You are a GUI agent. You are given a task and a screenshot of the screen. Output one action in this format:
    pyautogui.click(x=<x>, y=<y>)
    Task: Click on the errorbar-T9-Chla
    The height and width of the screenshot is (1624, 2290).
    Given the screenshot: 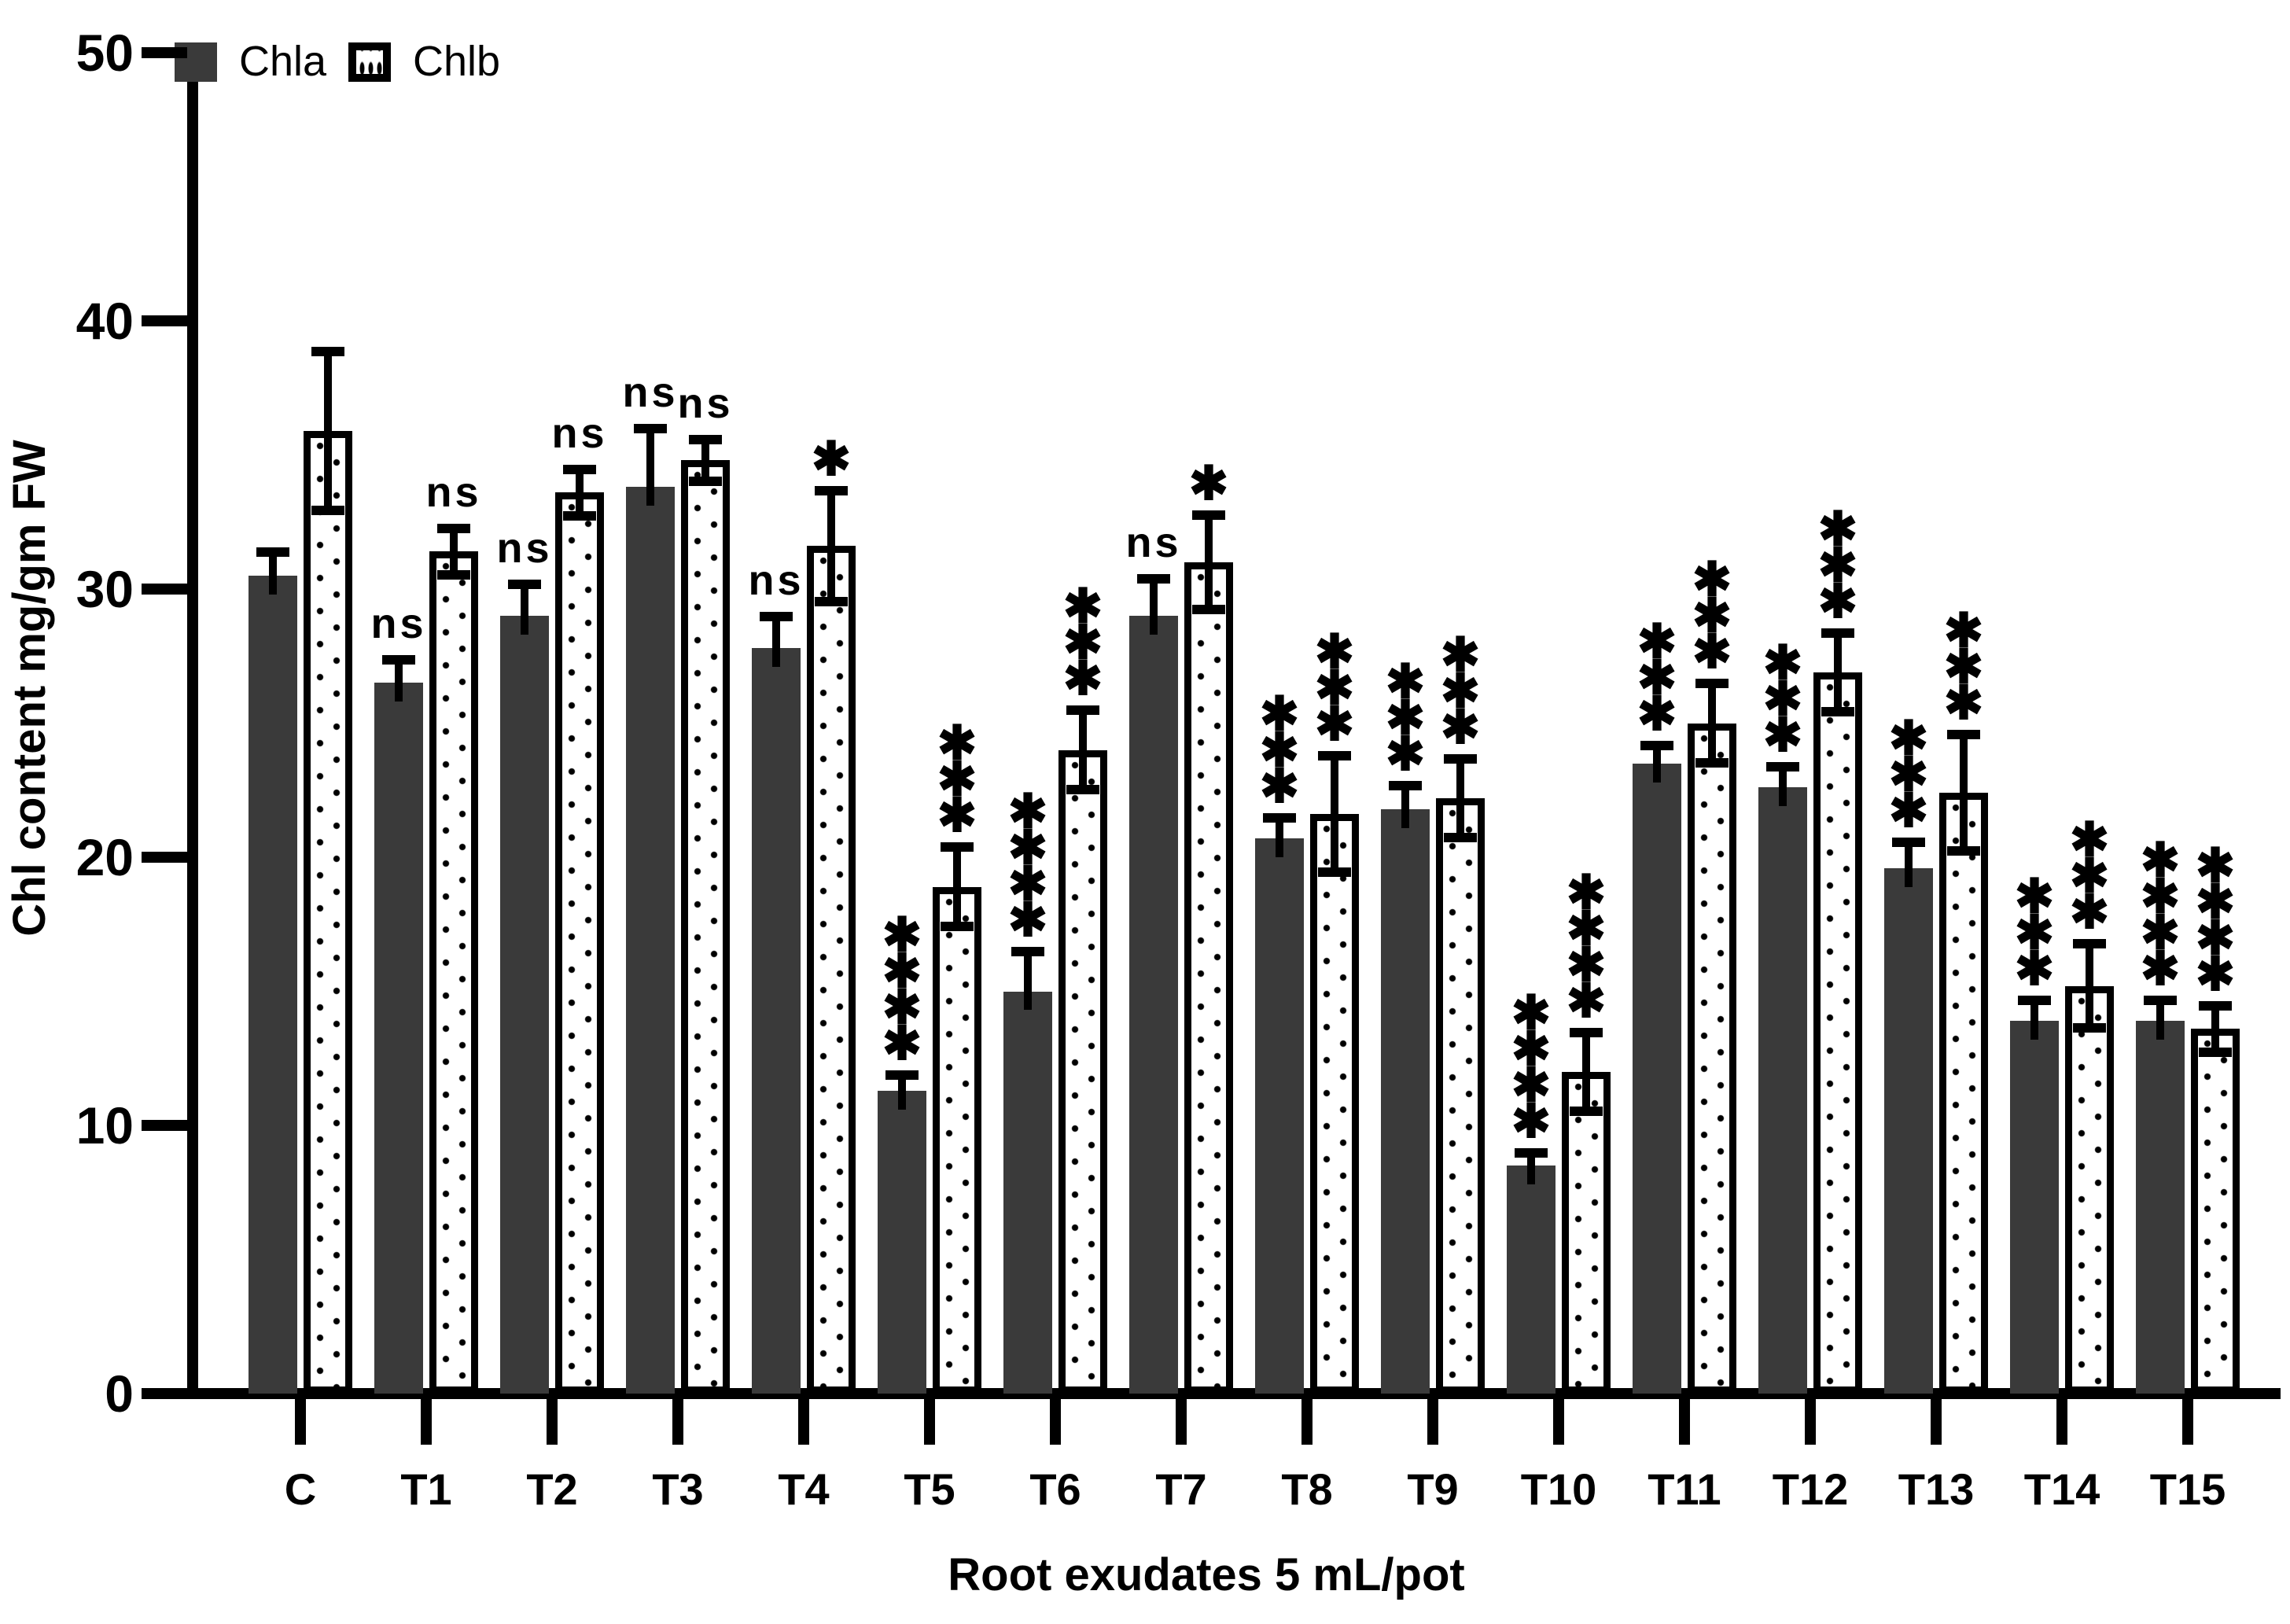 What is the action you would take?
    pyautogui.click(x=1405, y=806)
    